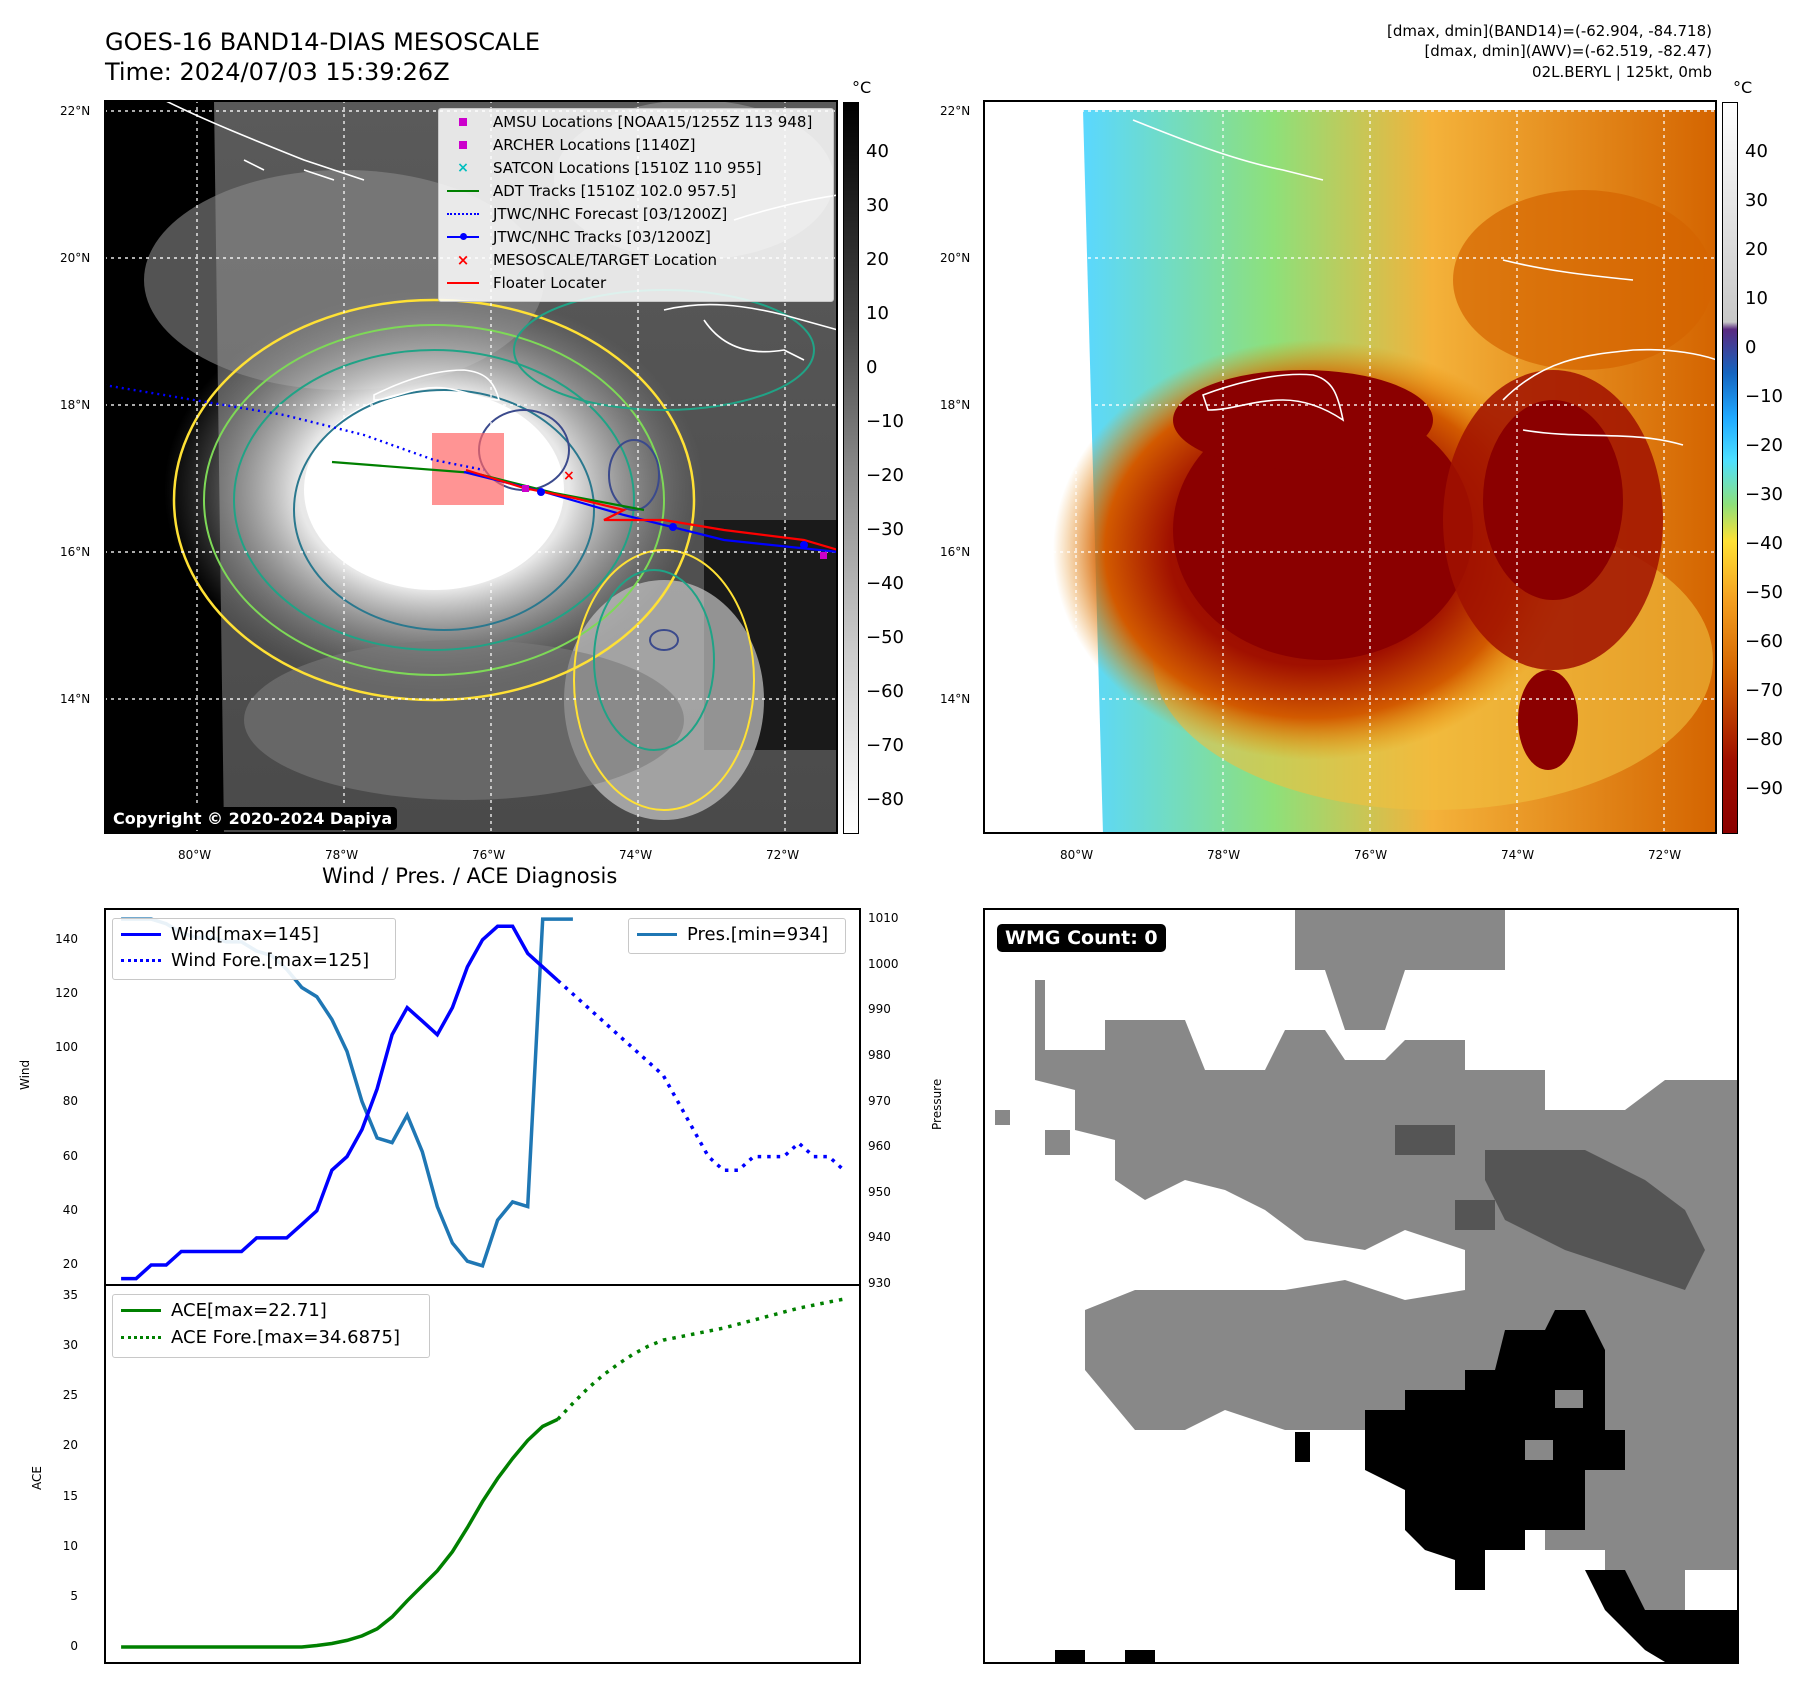 This screenshot has width=1797, height=1690. I want to click on ir-colorbar-tick: −60, so click(885, 691).